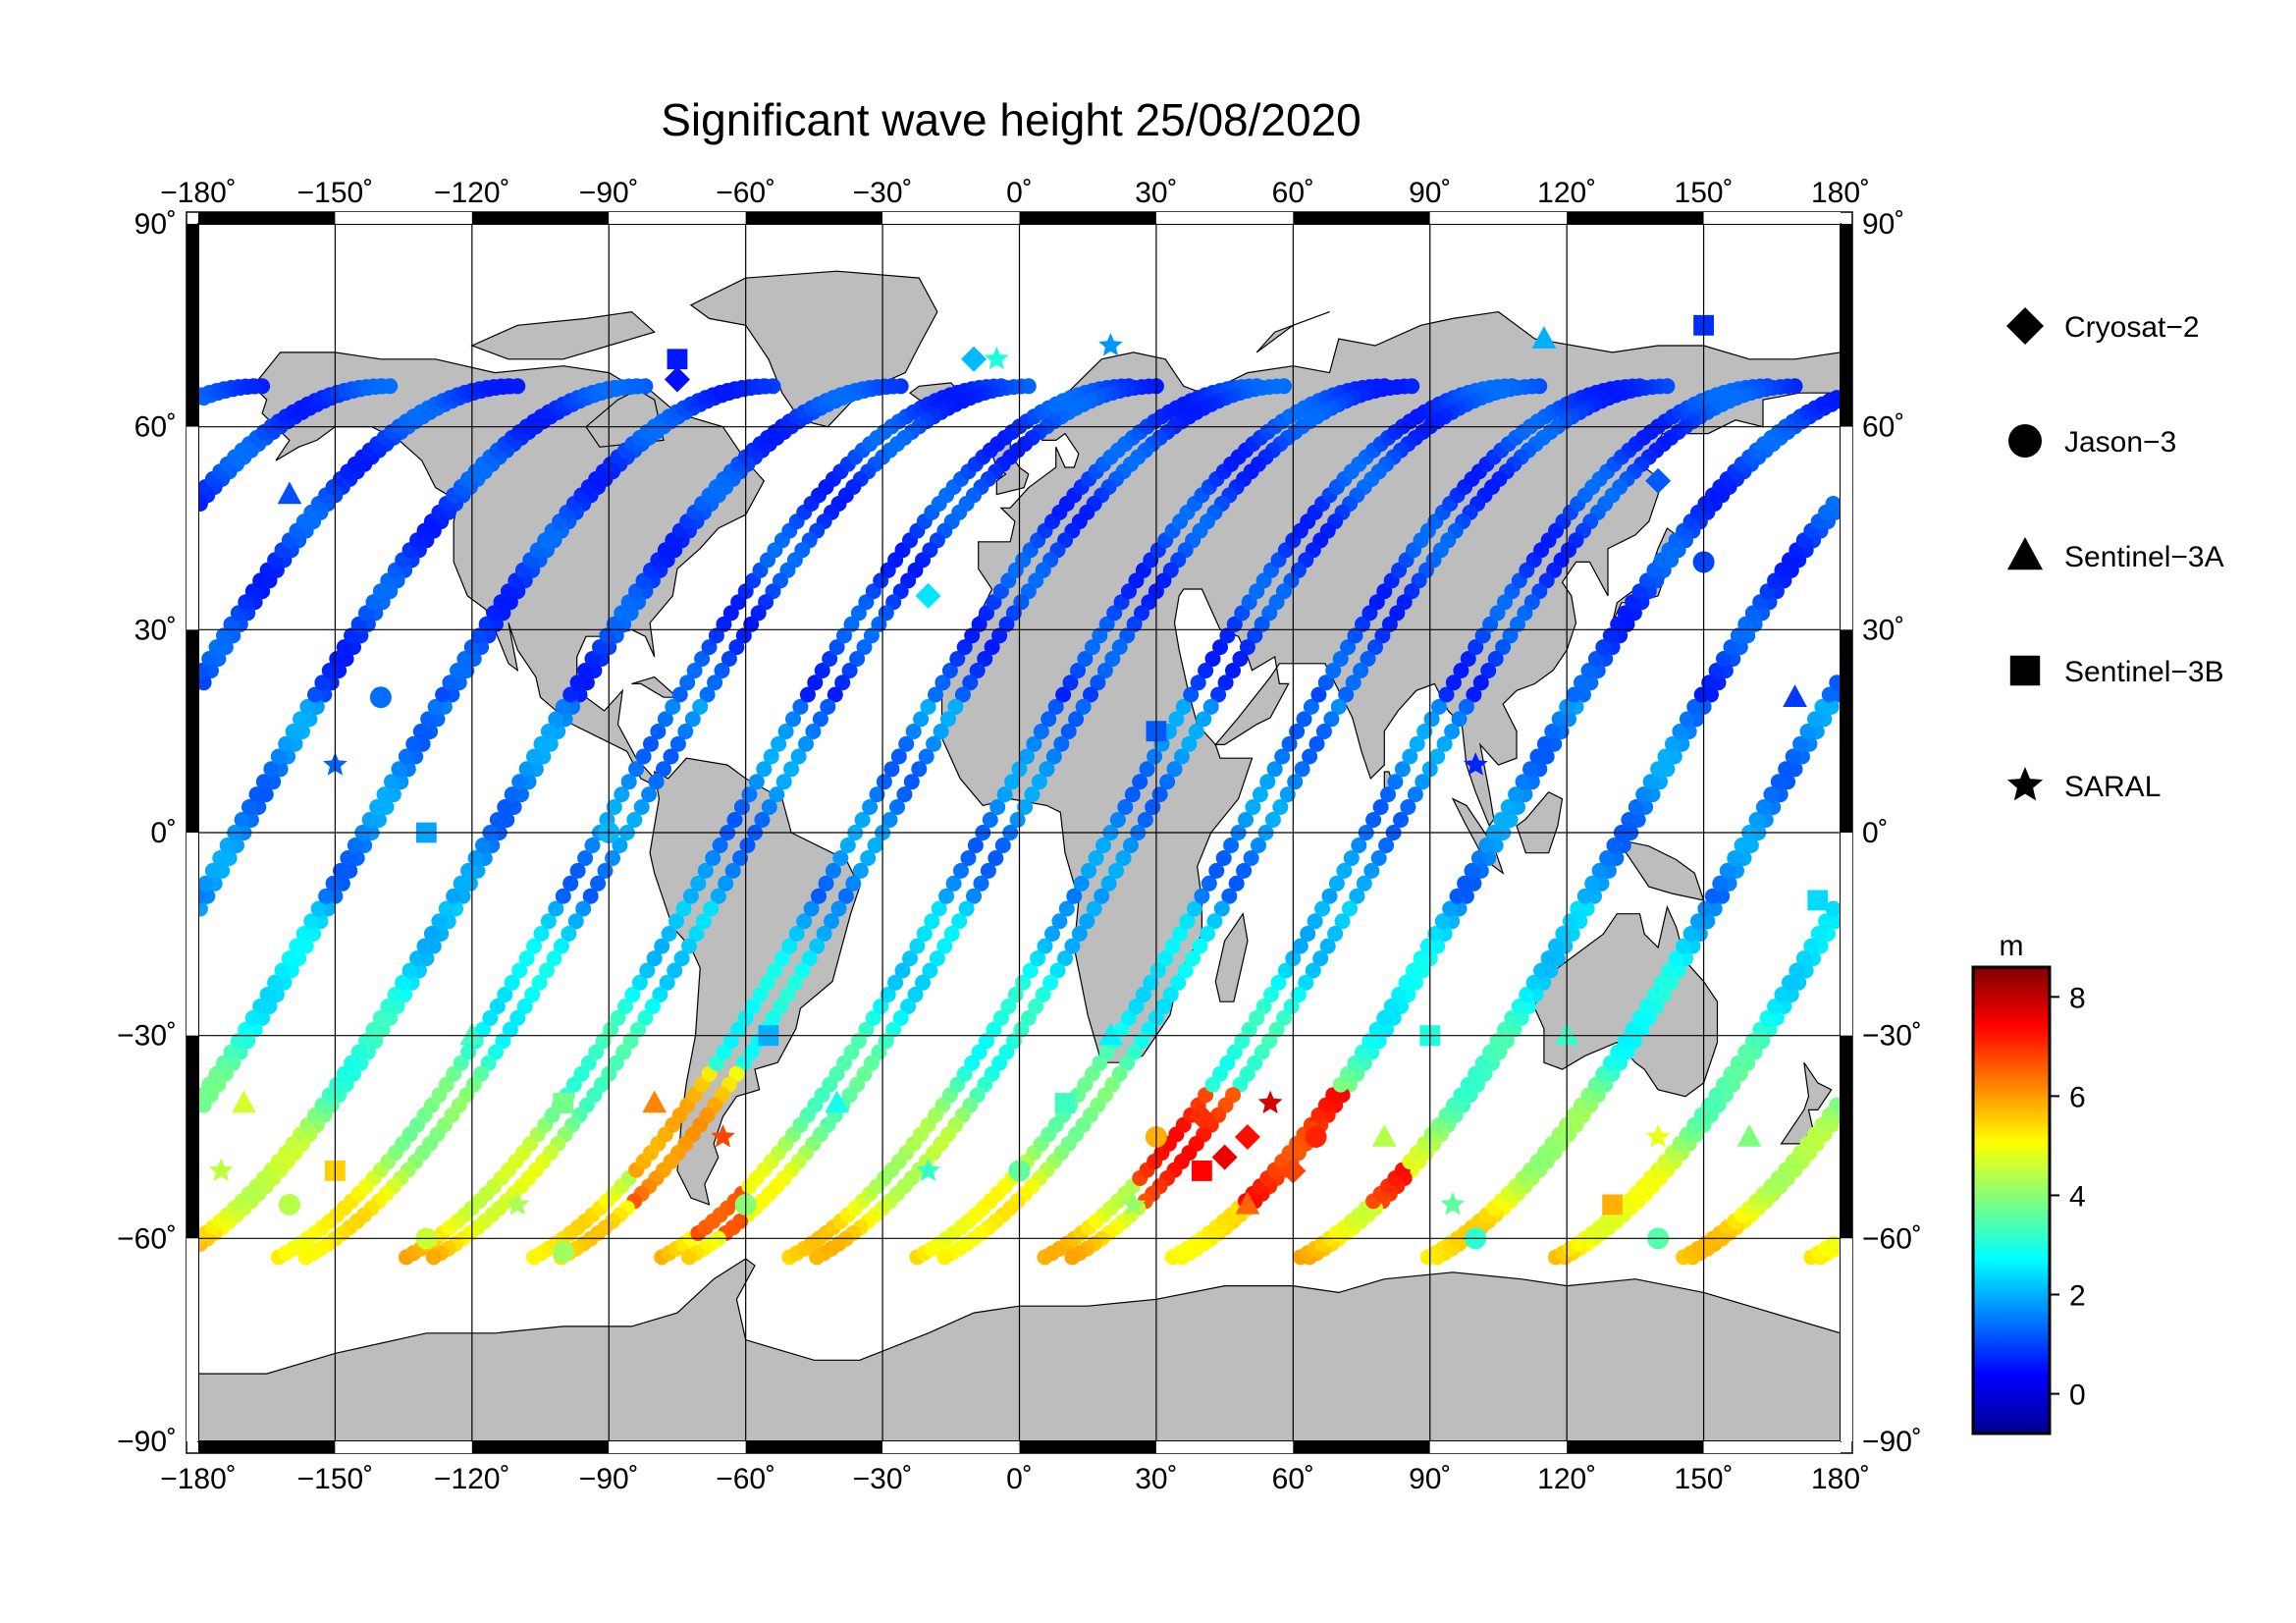  I want to click on lon-tick-label-bottom: 150˚, so click(1704, 1479).